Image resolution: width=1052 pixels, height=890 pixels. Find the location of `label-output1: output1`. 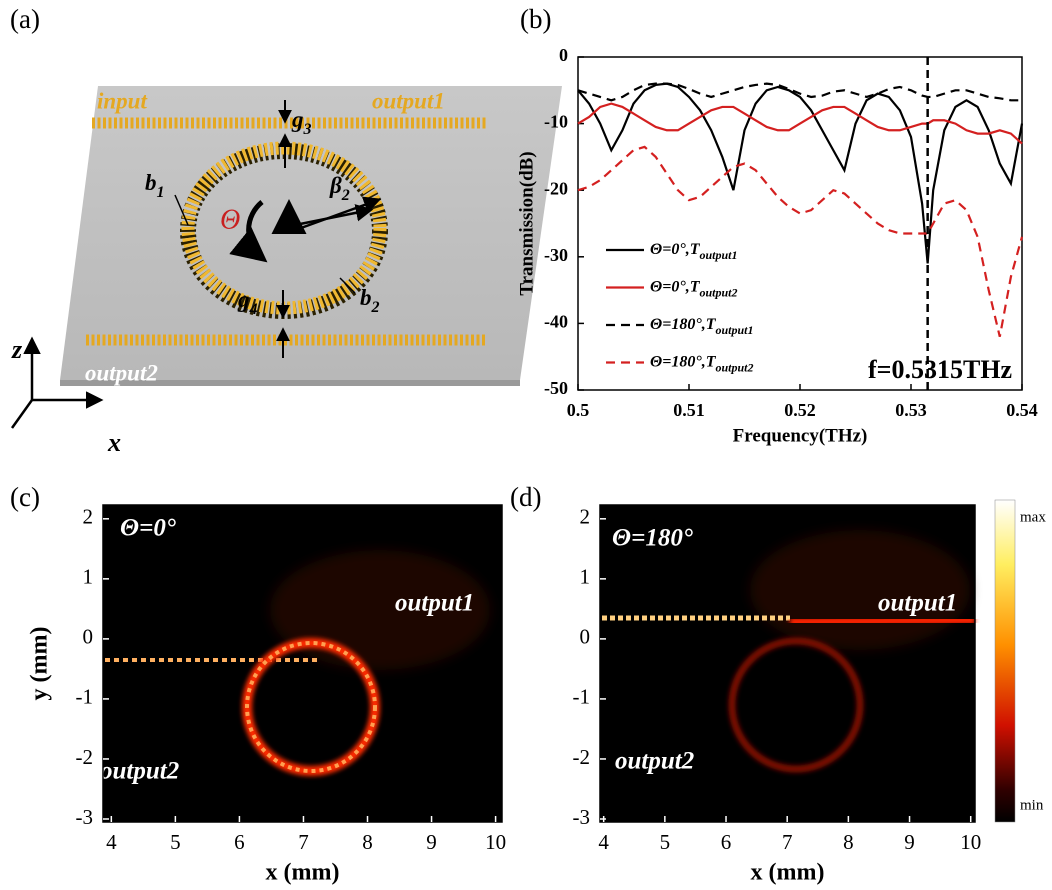

label-output1: output1 is located at coordinates (408, 100).